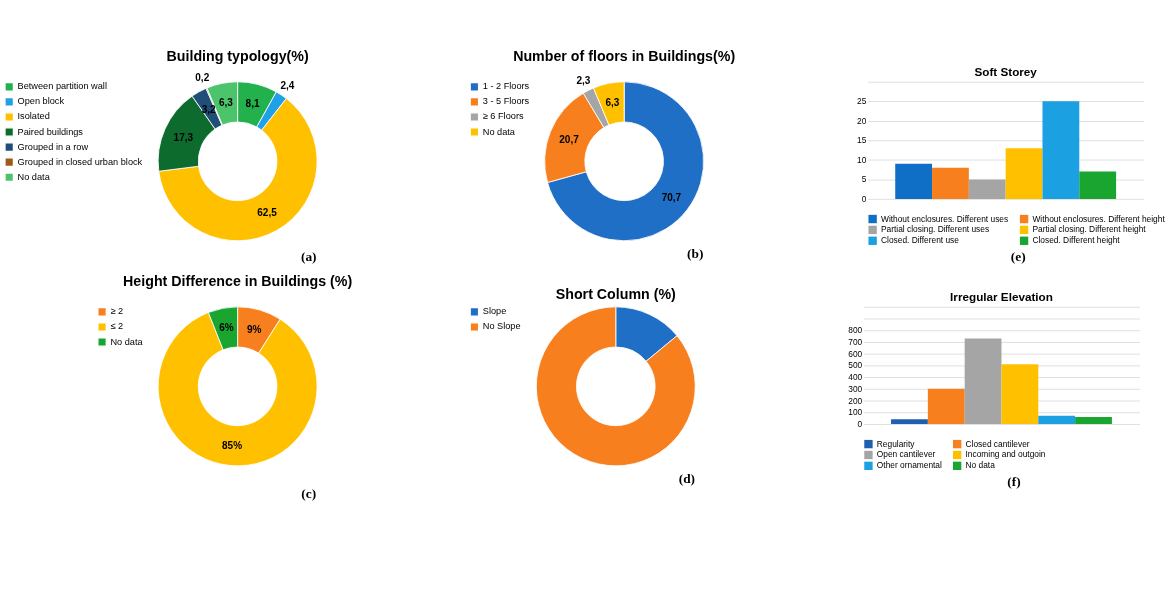  Describe the element at coordinates (862, 159) in the screenshot. I see `y-tick-label: 10` at that location.